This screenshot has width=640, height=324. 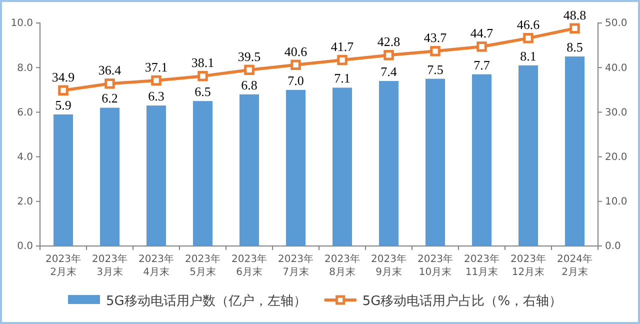 I want to click on data-label: 6.3, so click(x=156, y=96).